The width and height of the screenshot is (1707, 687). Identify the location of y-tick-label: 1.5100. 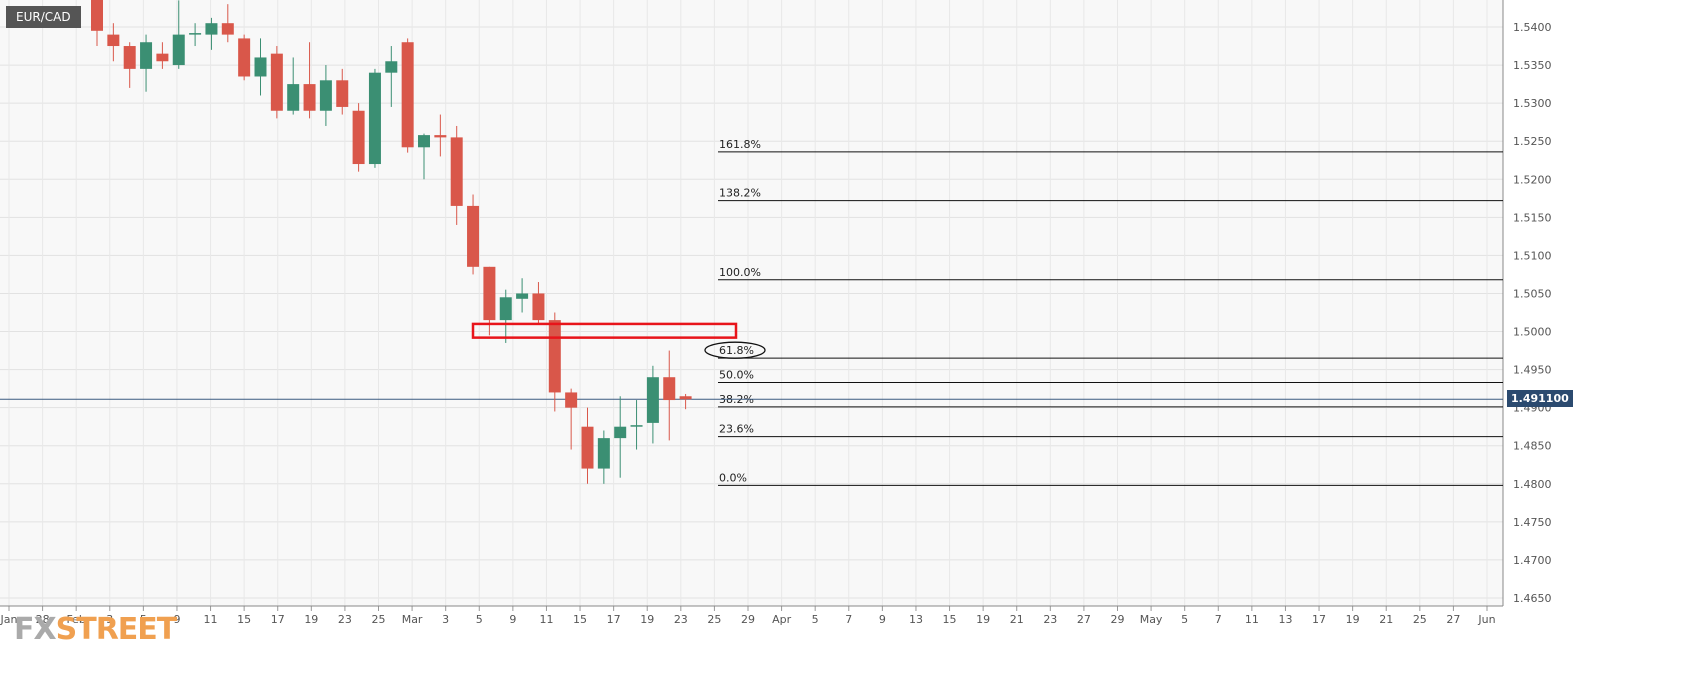
(1532, 255).